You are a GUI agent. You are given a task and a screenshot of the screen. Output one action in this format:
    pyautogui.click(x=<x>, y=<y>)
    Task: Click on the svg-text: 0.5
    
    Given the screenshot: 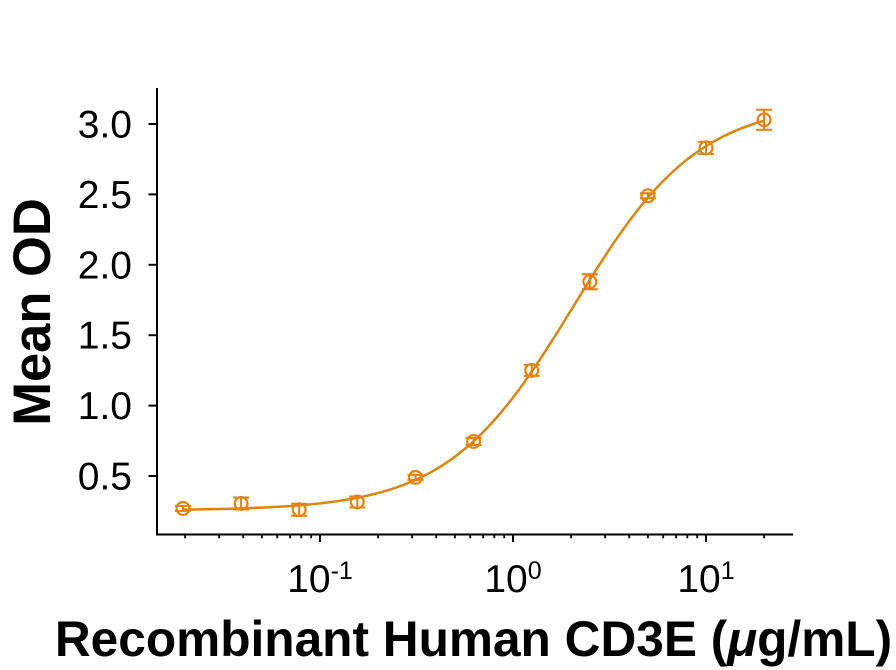 What is the action you would take?
    pyautogui.click(x=105, y=477)
    